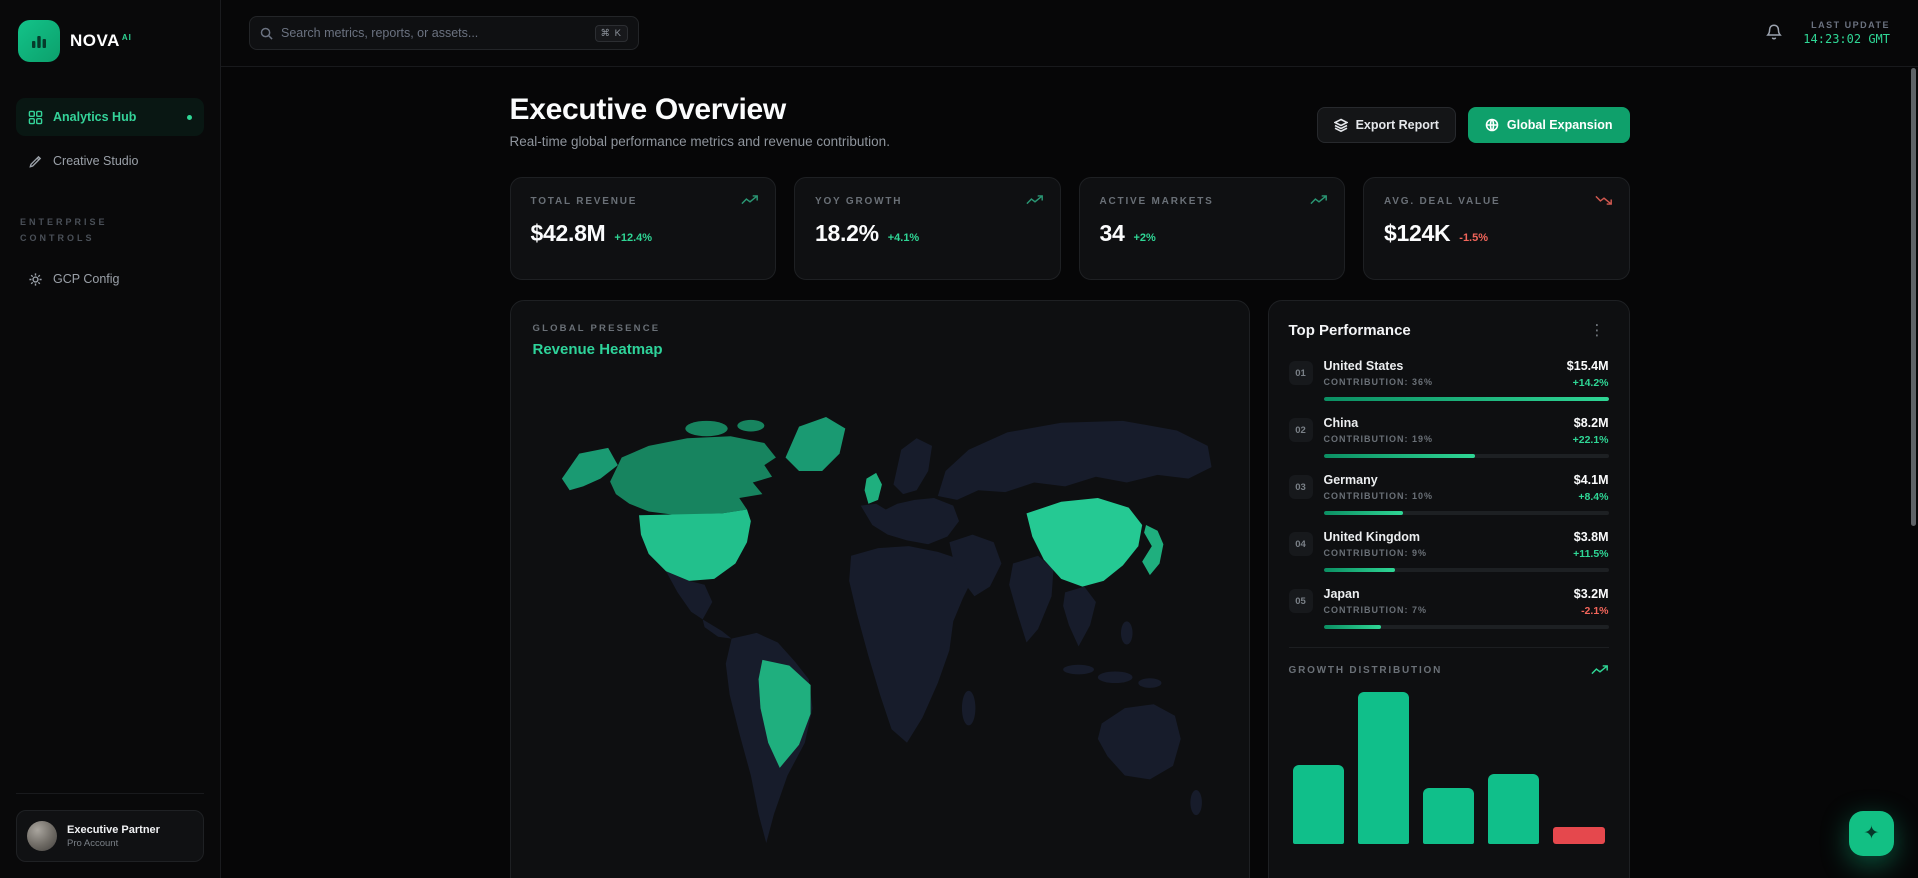  I want to click on divider, so click(1448, 647).